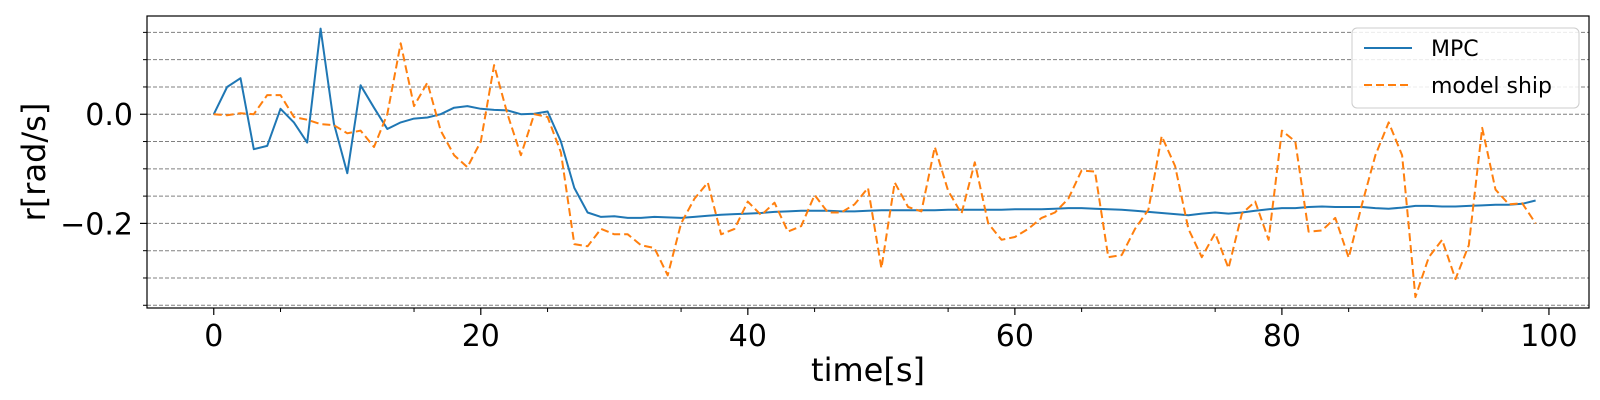 The height and width of the screenshot is (400, 1600). I want to click on y-tick-label: −0.2, so click(96, 224).